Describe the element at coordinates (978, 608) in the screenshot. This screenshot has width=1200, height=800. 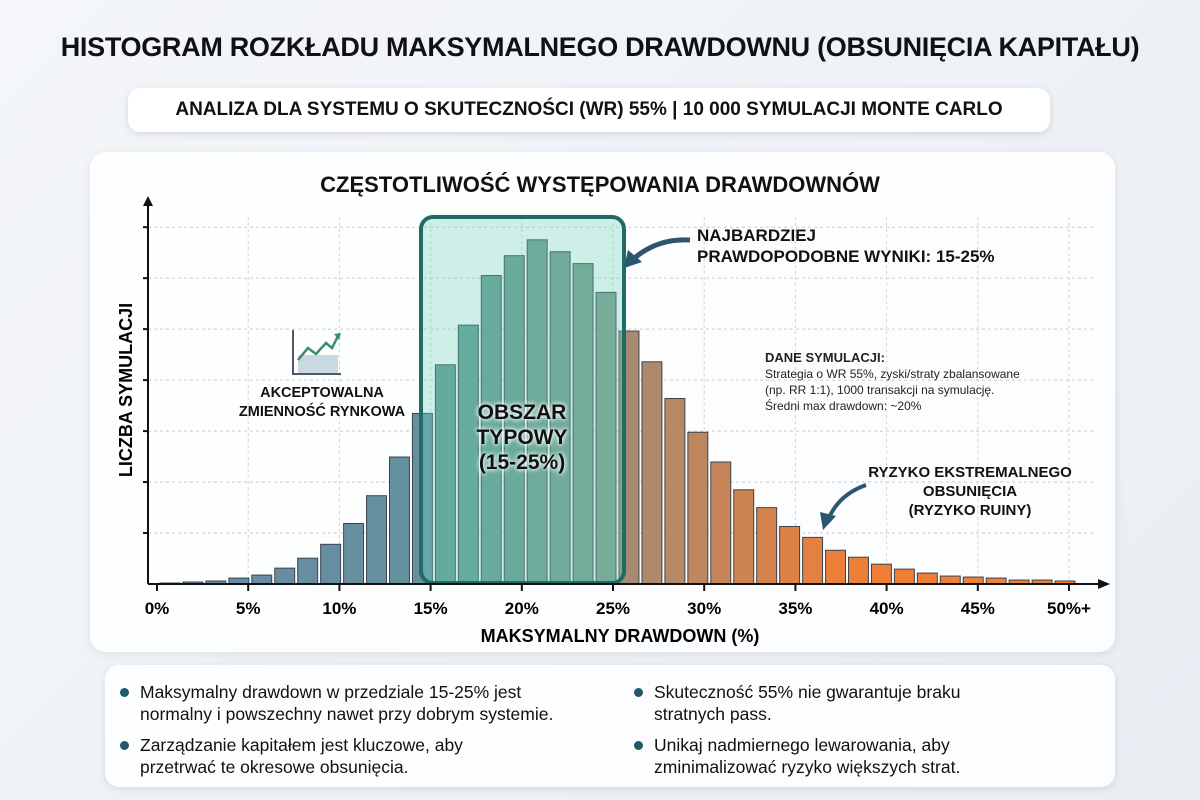
I see `x-tick-label: 45%` at that location.